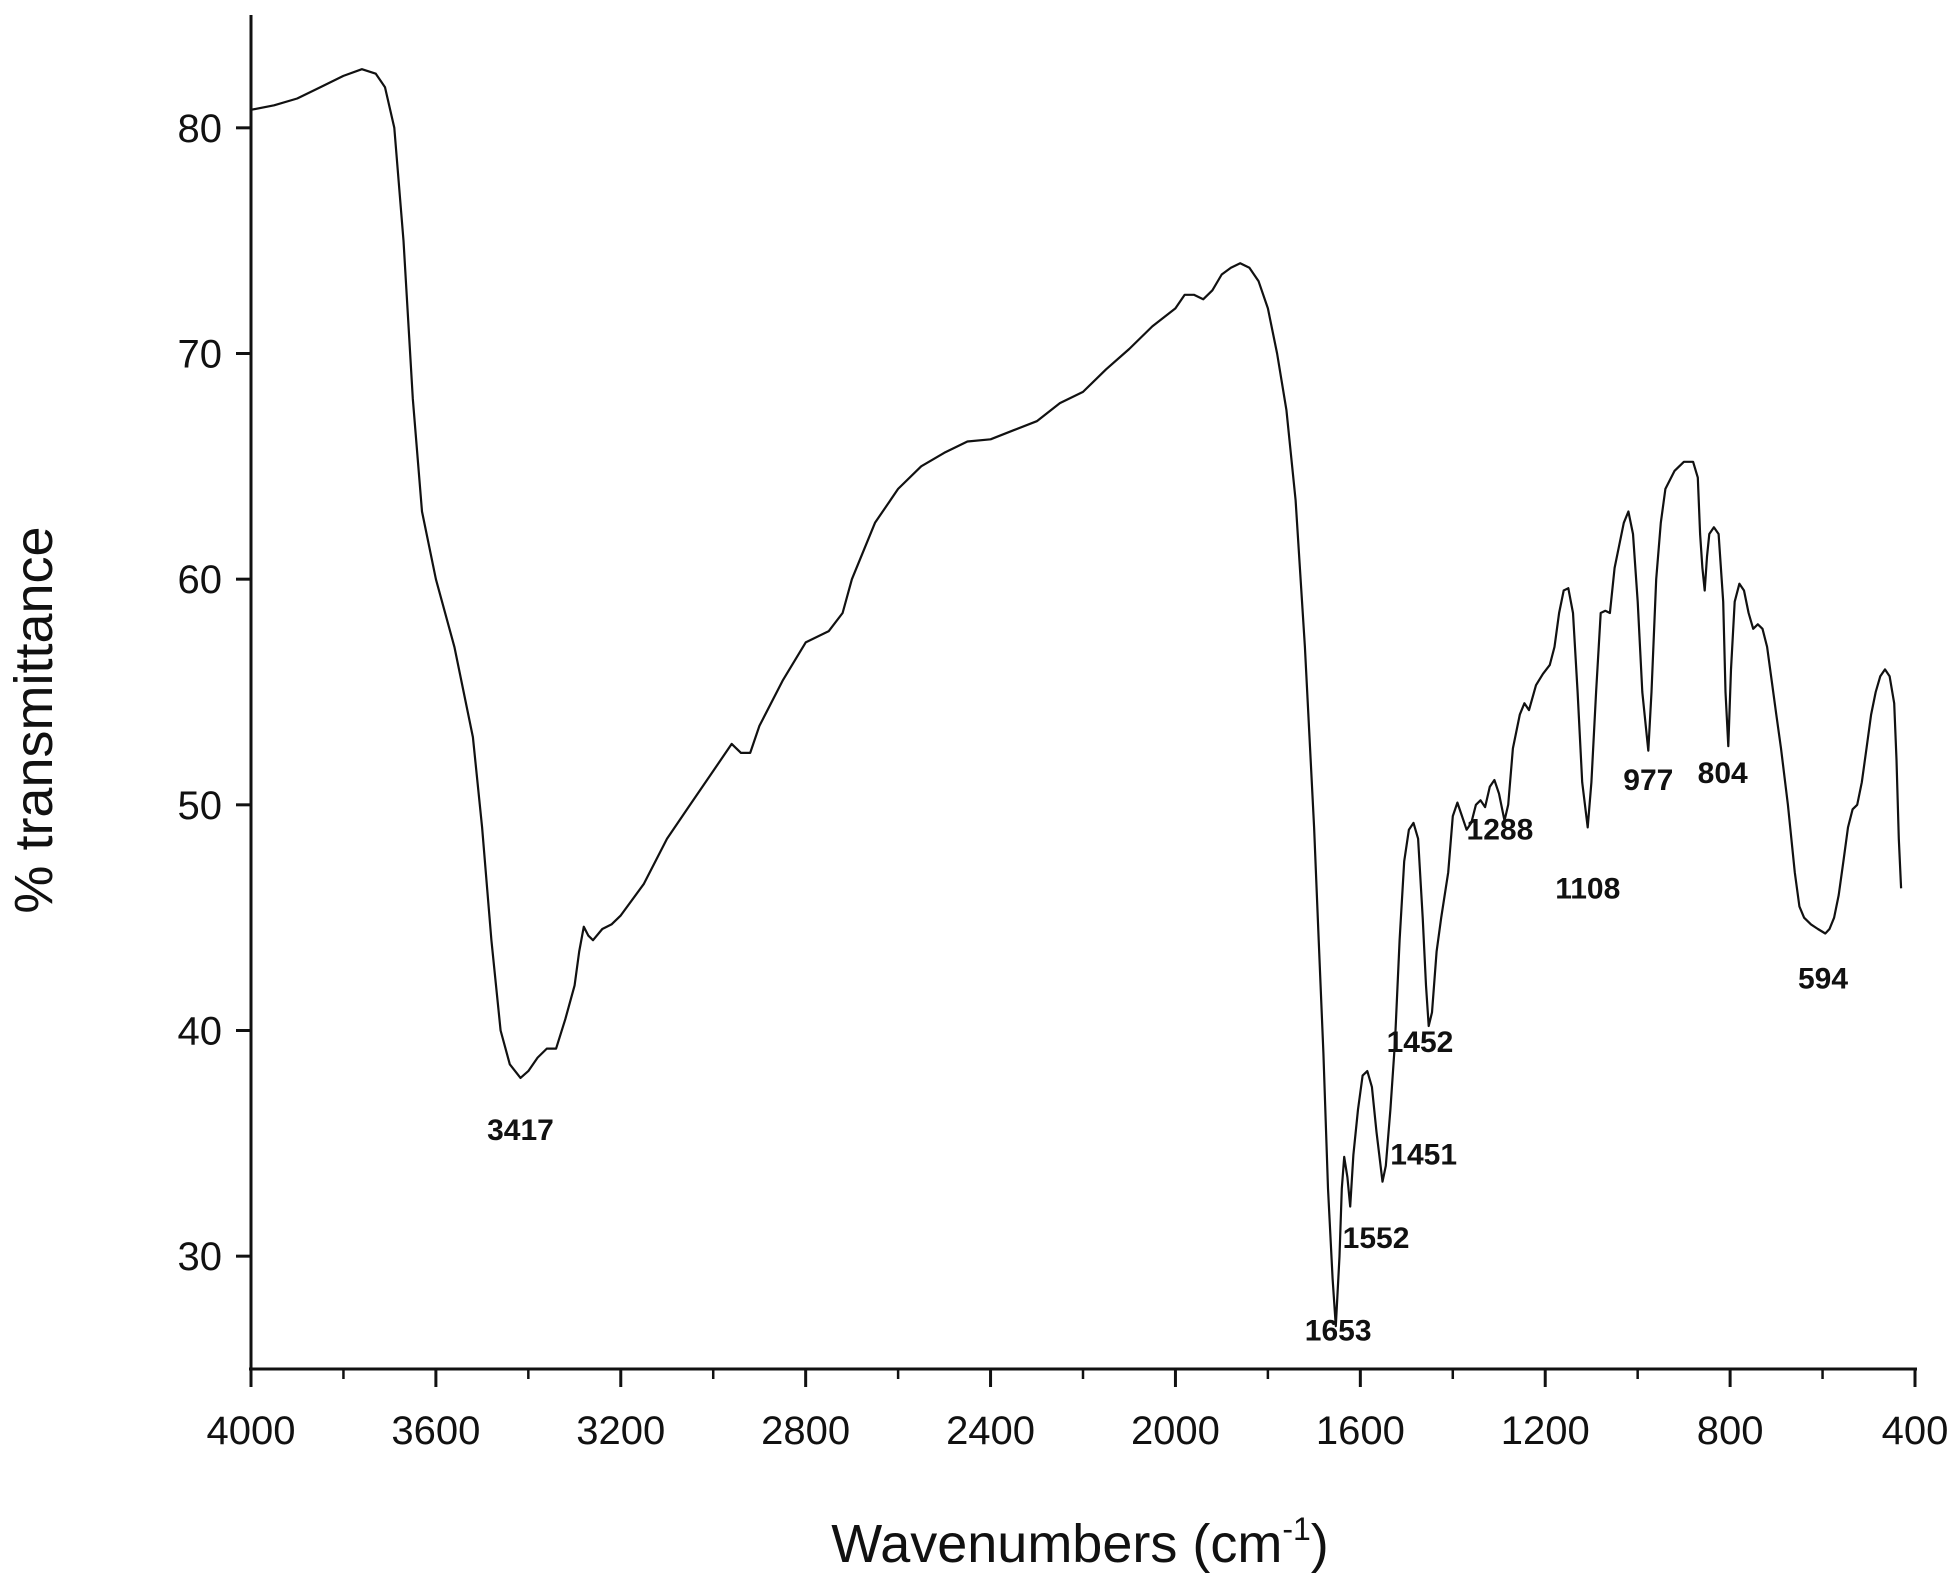 The width and height of the screenshot is (1955, 1581). What do you see at coordinates (1338, 1331) in the screenshot?
I see `peak-label: 1653` at bounding box center [1338, 1331].